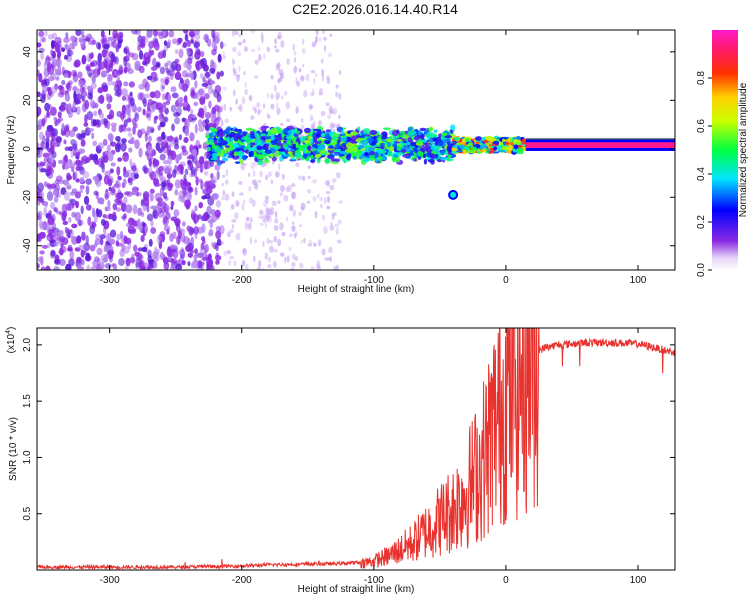 Image resolution: width=750 pixels, height=600 pixels. I want to click on x-tick-label: 0, so click(506, 280).